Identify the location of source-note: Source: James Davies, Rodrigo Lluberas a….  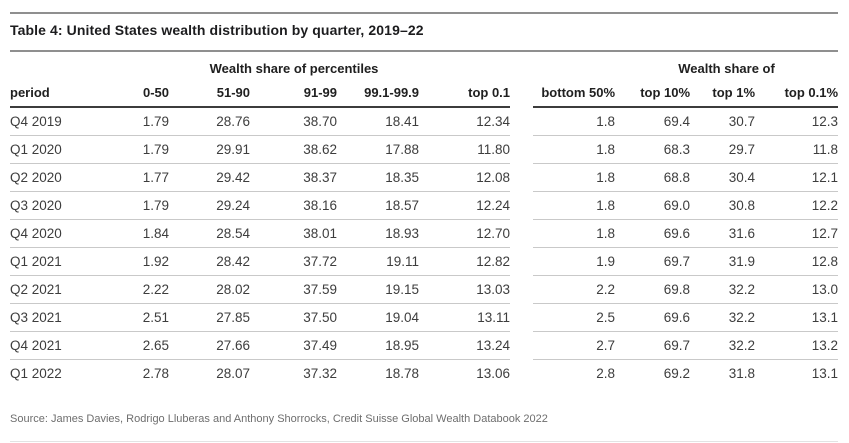
(279, 419).